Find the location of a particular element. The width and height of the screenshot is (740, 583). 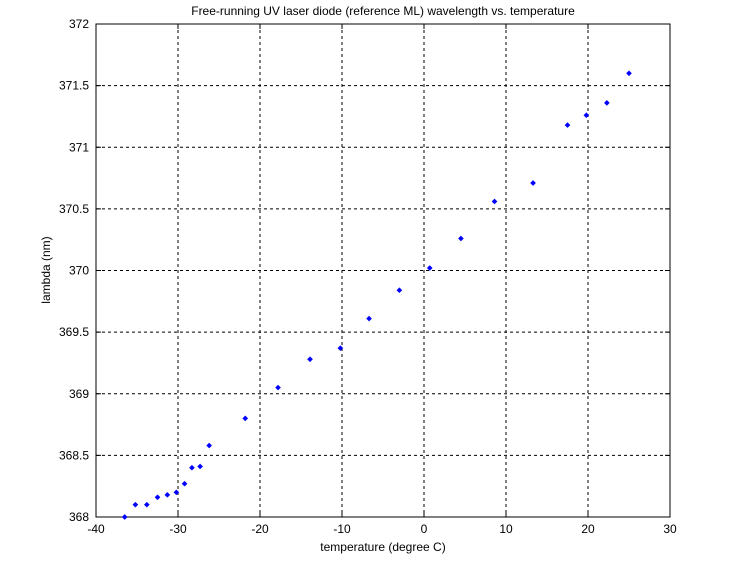

x-tick-label: 0 is located at coordinates (424, 529).